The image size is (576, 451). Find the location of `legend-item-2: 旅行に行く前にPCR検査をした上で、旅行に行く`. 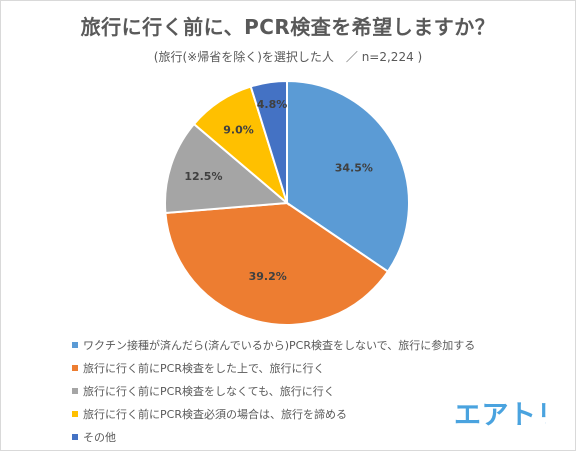

legend-item-2: 旅行に行く前にPCR検査をした上で、旅行に行く is located at coordinates (273, 367).